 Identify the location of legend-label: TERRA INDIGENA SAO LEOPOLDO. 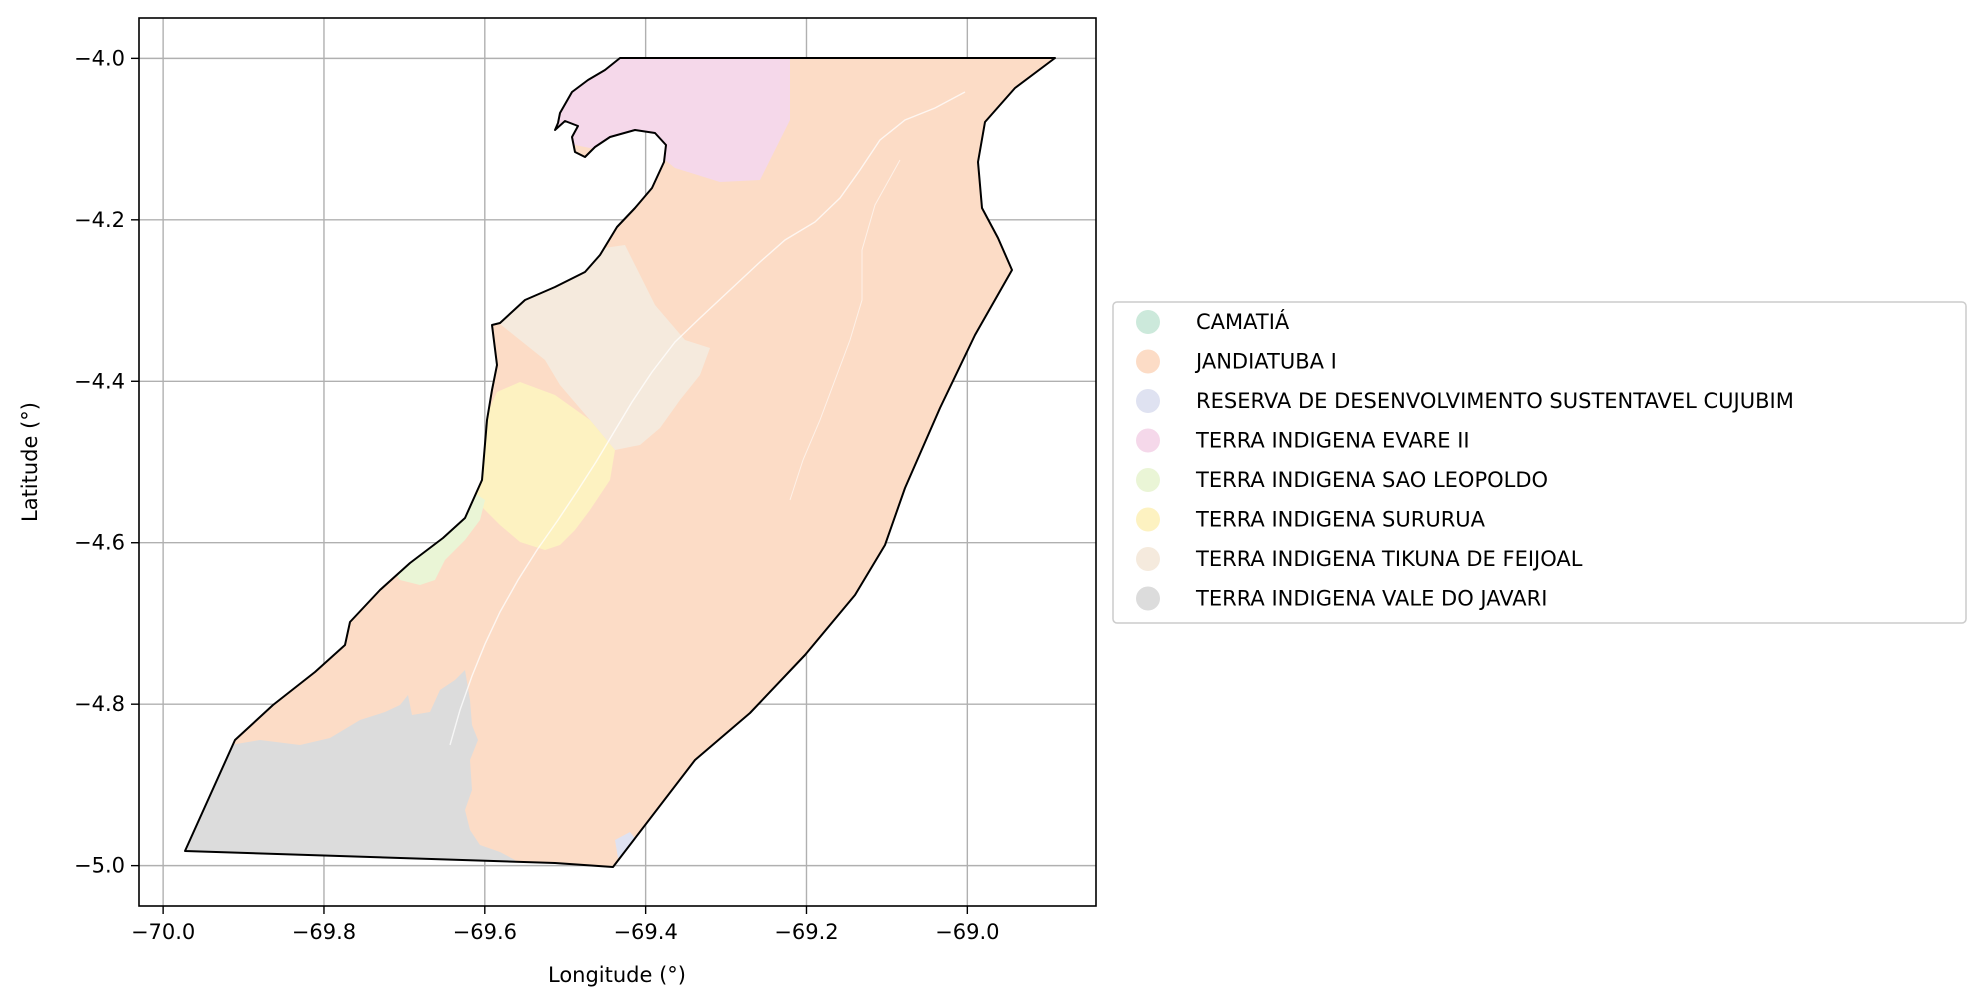
(1371, 480).